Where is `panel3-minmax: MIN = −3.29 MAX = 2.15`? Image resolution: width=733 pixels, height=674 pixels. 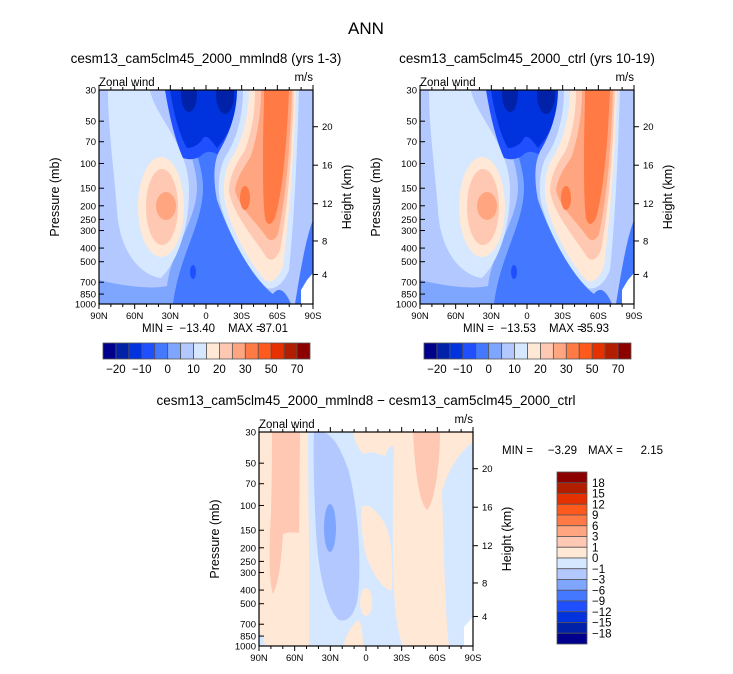
panel3-minmax: MIN = −3.29 MAX = 2.15 is located at coordinates (582, 451).